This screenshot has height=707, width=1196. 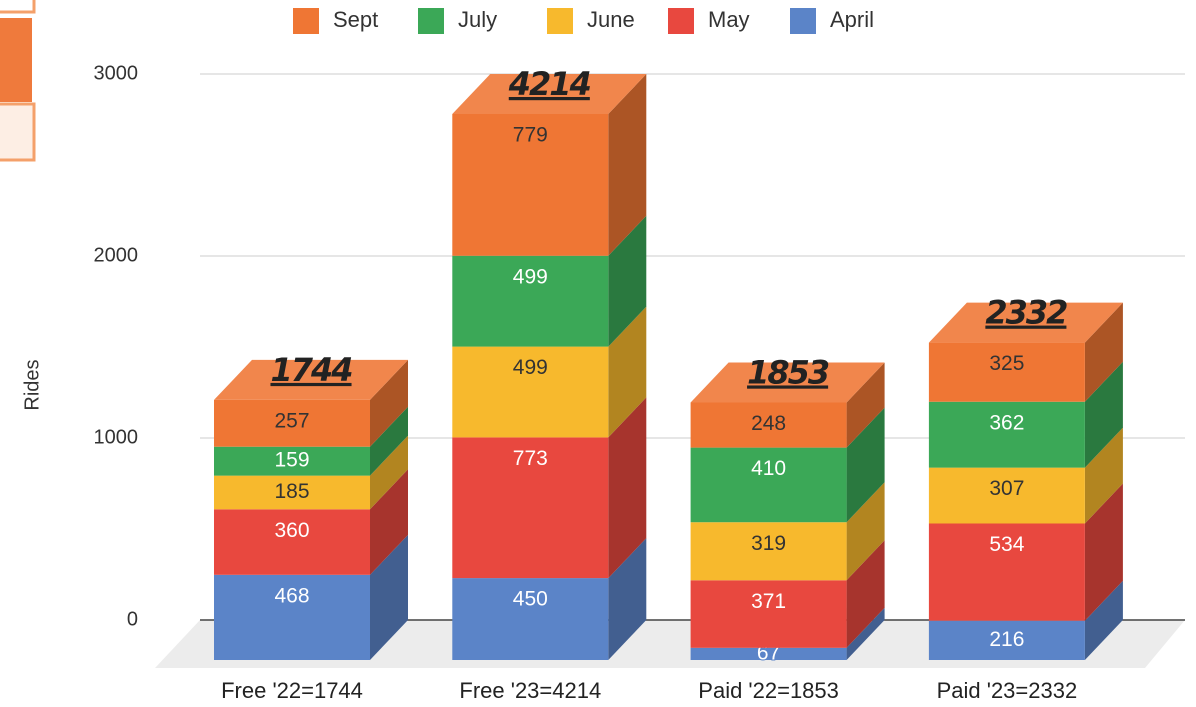 What do you see at coordinates (311, 370) in the screenshot?
I see `total-label: 1744` at bounding box center [311, 370].